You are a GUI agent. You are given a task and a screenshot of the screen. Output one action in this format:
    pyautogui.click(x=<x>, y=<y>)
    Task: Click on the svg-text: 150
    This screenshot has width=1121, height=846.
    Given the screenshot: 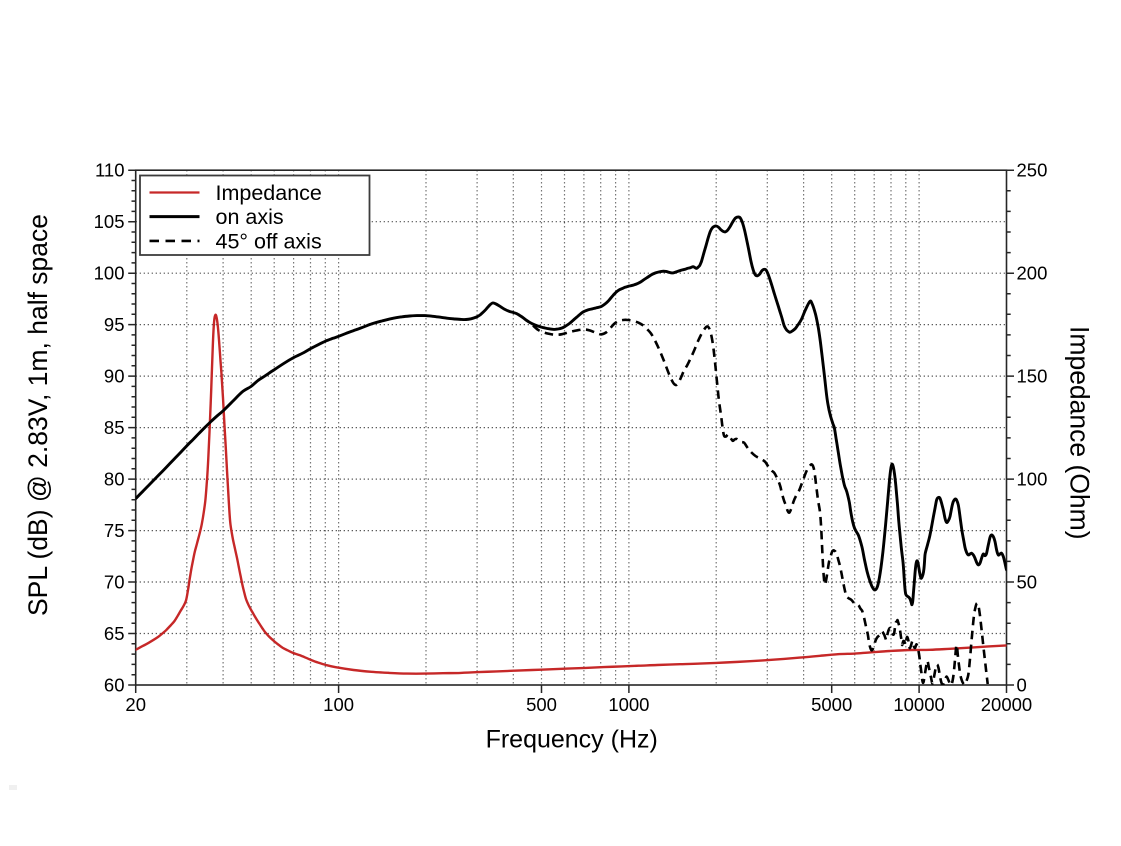 What is the action you would take?
    pyautogui.click(x=1032, y=376)
    